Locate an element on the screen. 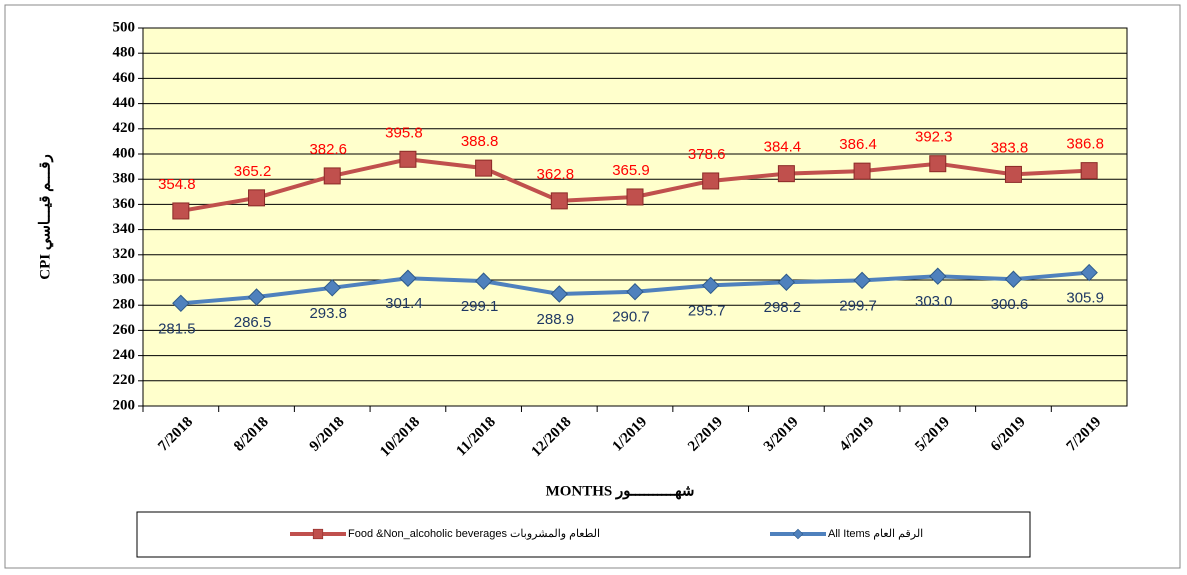 Image resolution: width=1187 pixels, height=575 pixels. y-tick-label: 360 is located at coordinates (124, 204).